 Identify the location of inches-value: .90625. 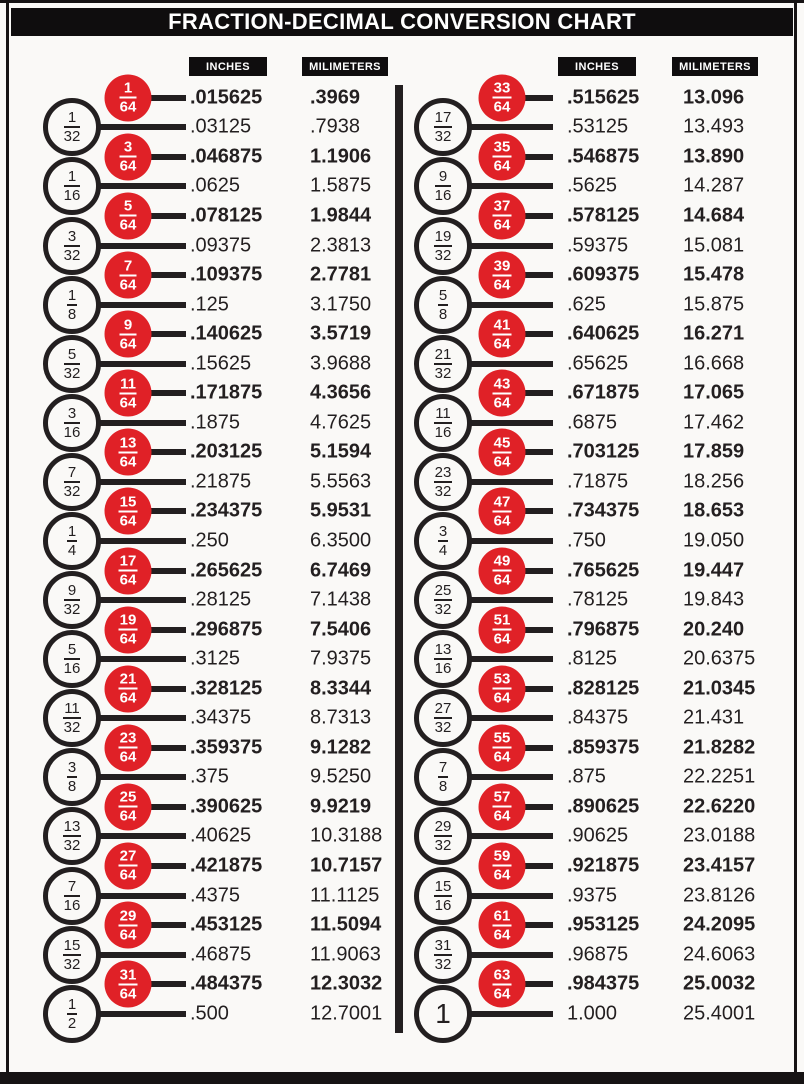
(598, 835).